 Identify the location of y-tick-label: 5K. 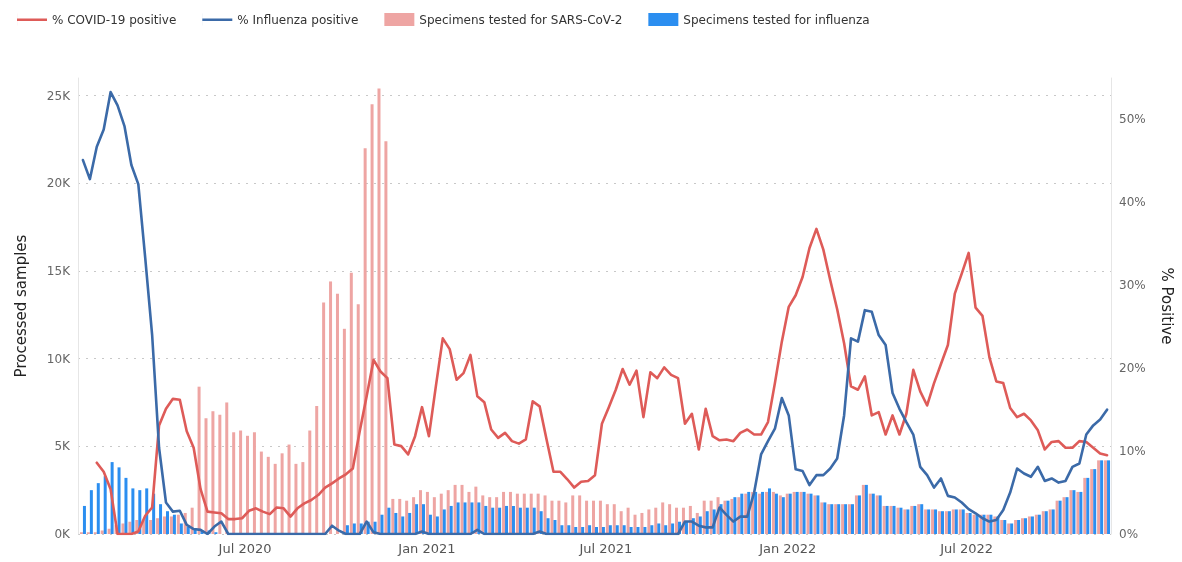
(63, 446).